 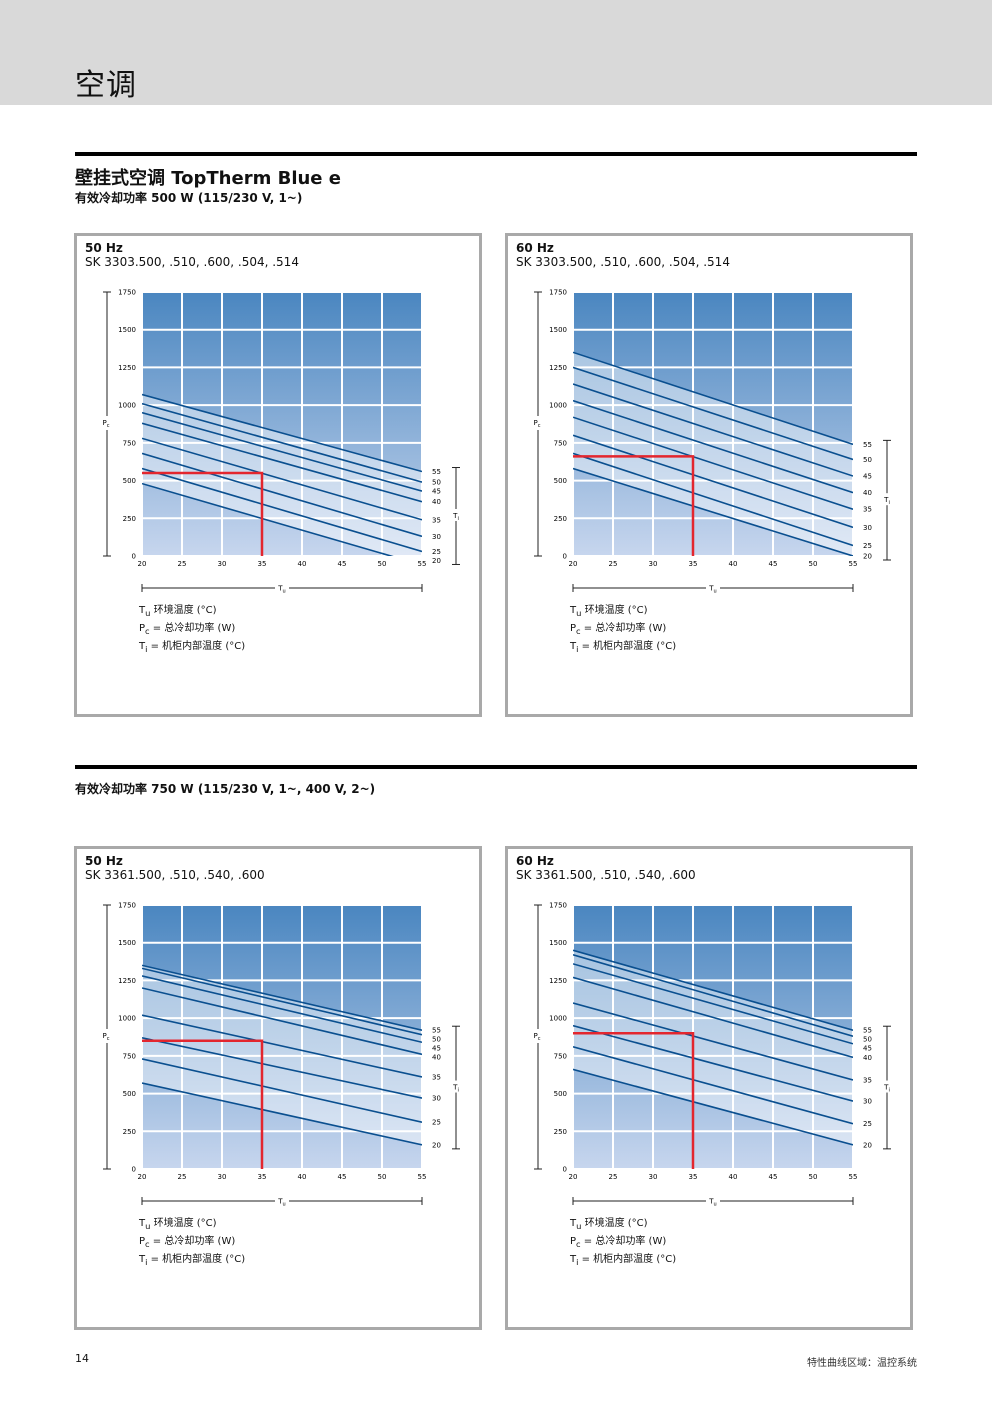 I want to click on page-title: 空调, so click(x=106, y=85).